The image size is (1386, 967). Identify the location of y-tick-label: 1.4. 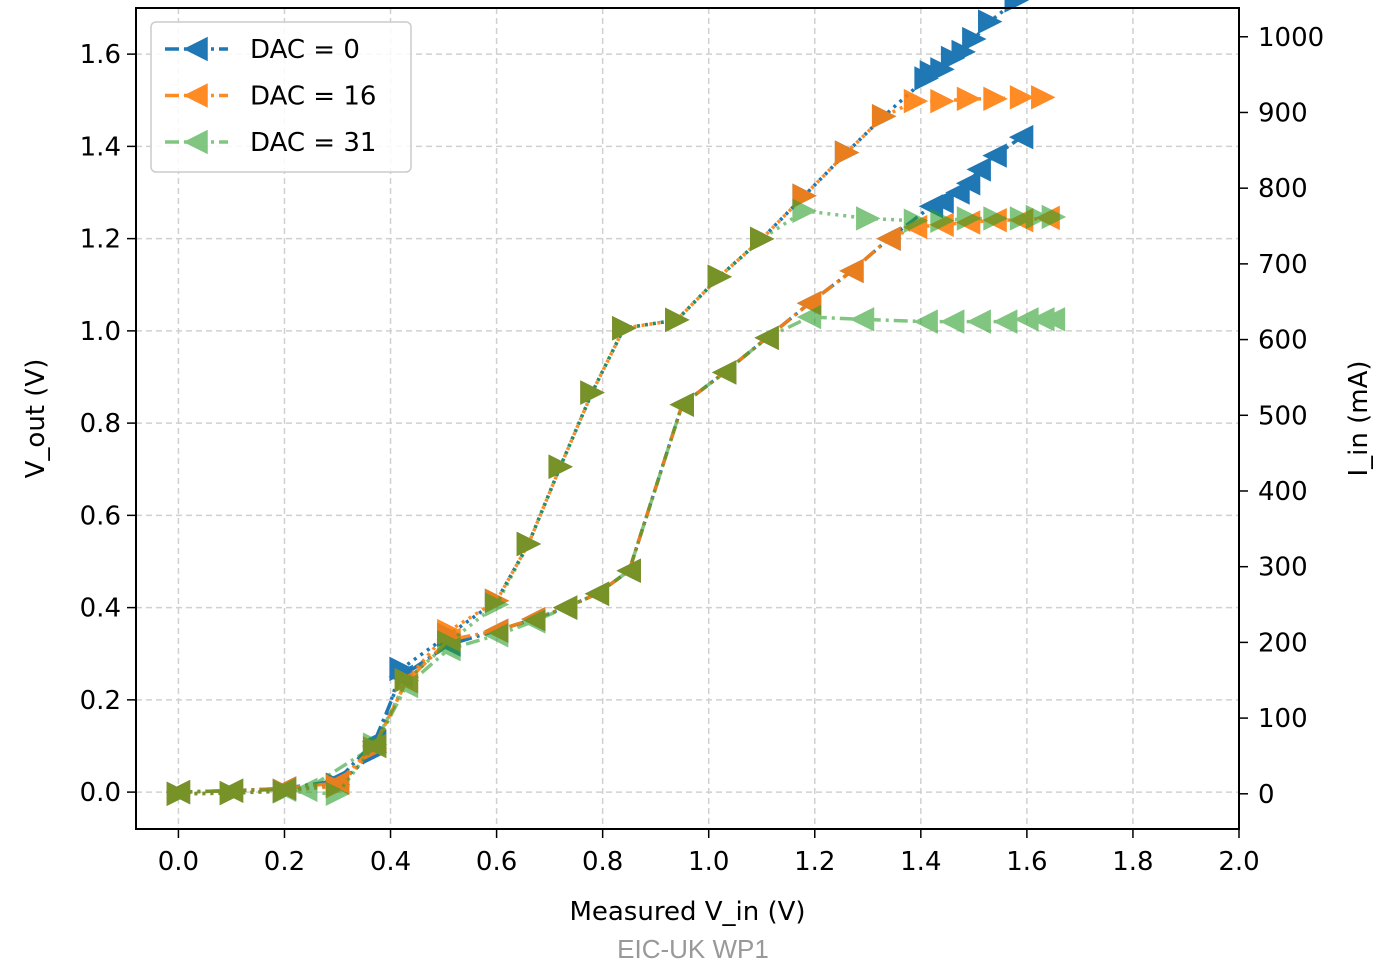
(100, 147).